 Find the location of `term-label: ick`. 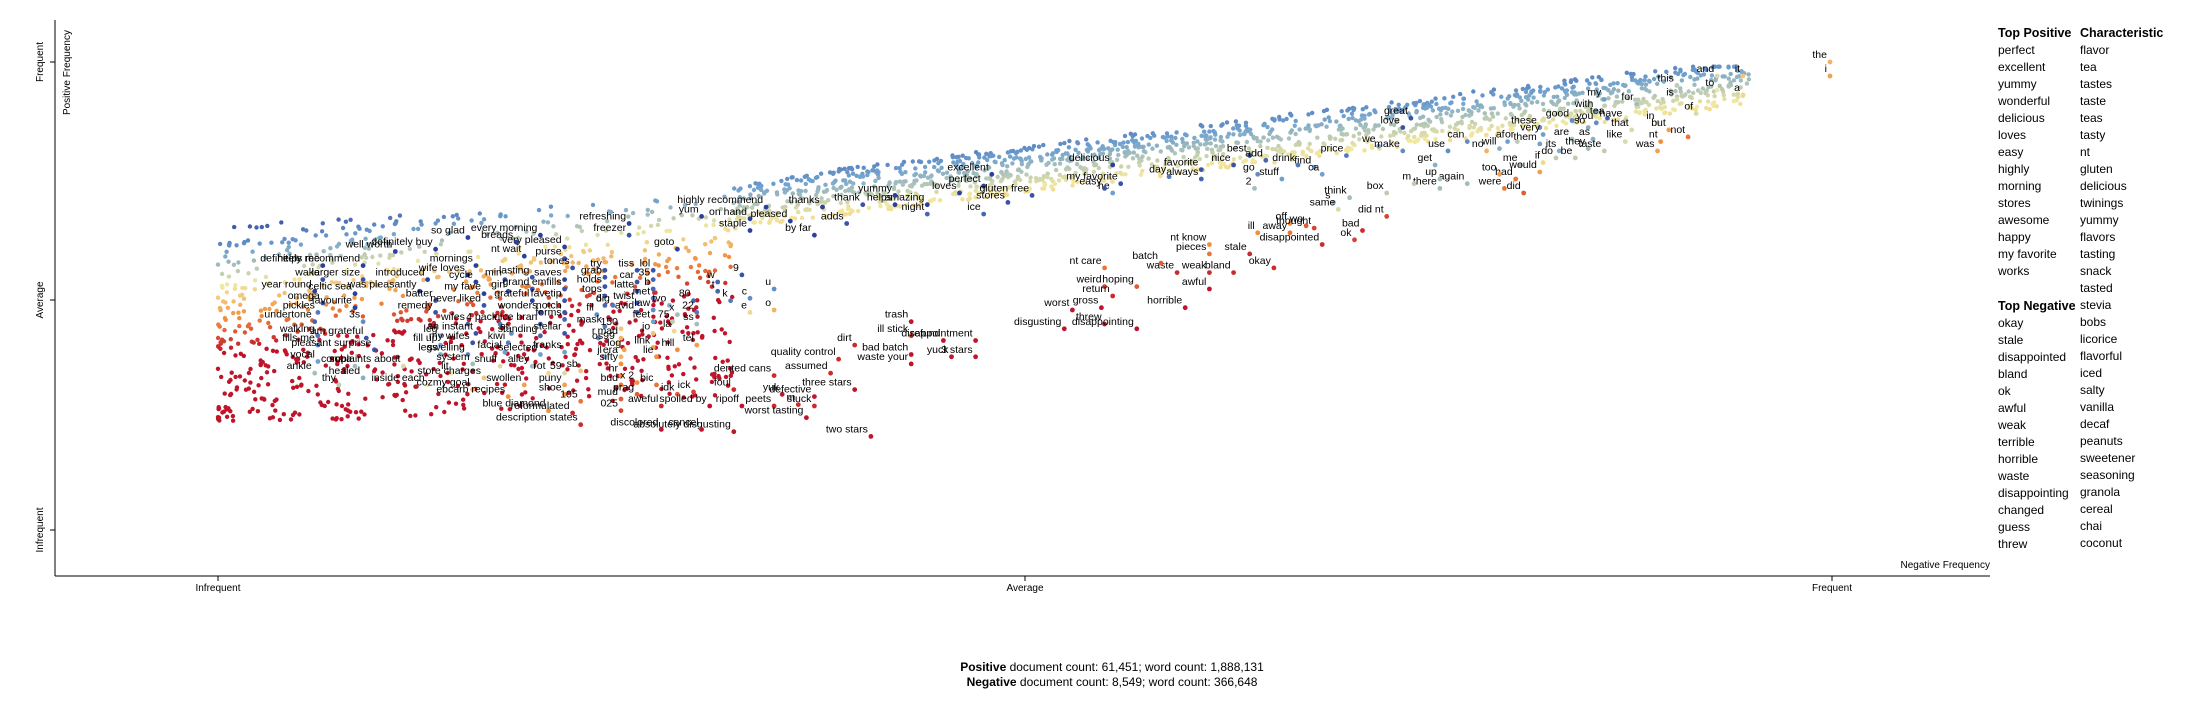

term-label: ick is located at coordinates (685, 385).